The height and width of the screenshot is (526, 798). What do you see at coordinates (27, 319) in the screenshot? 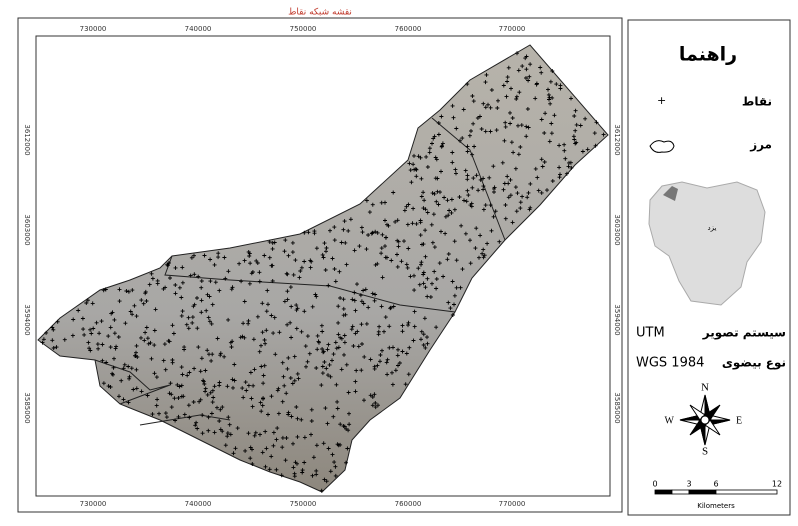
I see `y-label-left: 3594000` at bounding box center [27, 319].